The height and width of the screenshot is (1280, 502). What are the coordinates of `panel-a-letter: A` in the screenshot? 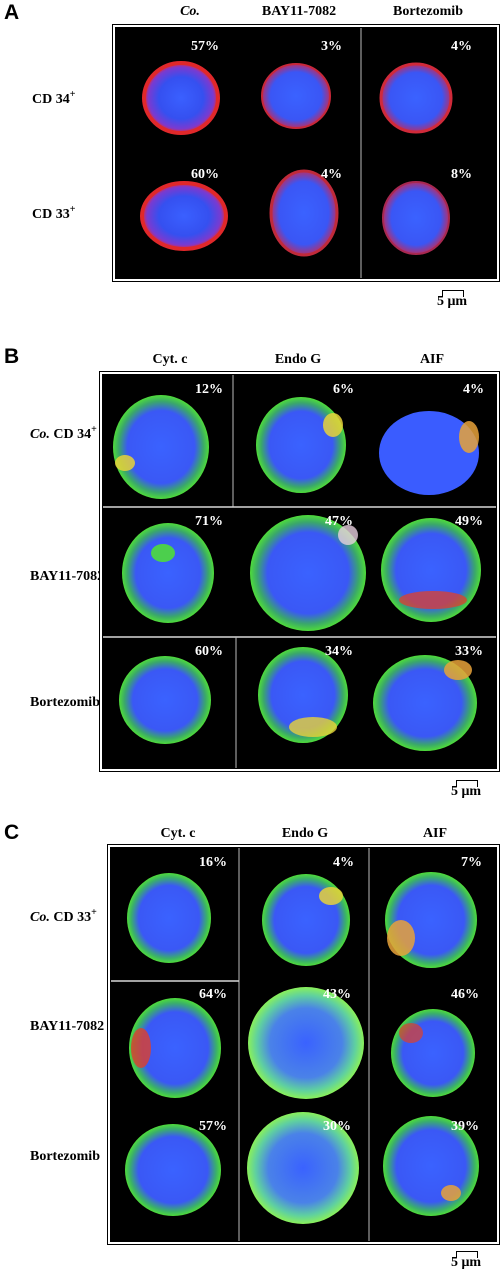 It's located at (12, 12).